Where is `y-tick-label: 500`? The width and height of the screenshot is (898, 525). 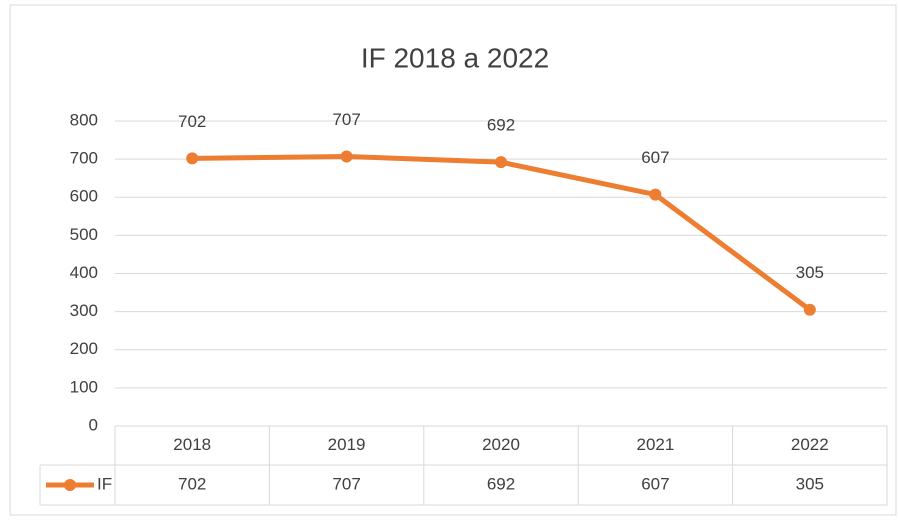
y-tick-label: 500 is located at coordinates (84, 234).